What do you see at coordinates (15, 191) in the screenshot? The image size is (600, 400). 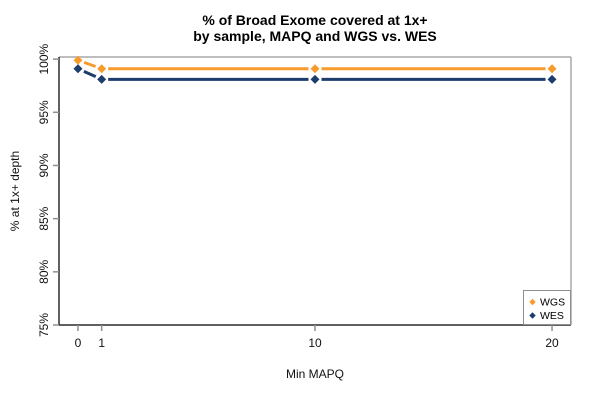 I see `y-axis-title: % at 1x+ depth` at bounding box center [15, 191].